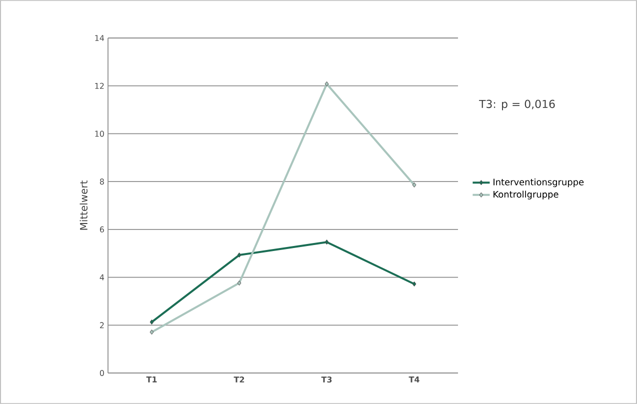  I want to click on legend-label: Interventionsgruppe, so click(539, 183).